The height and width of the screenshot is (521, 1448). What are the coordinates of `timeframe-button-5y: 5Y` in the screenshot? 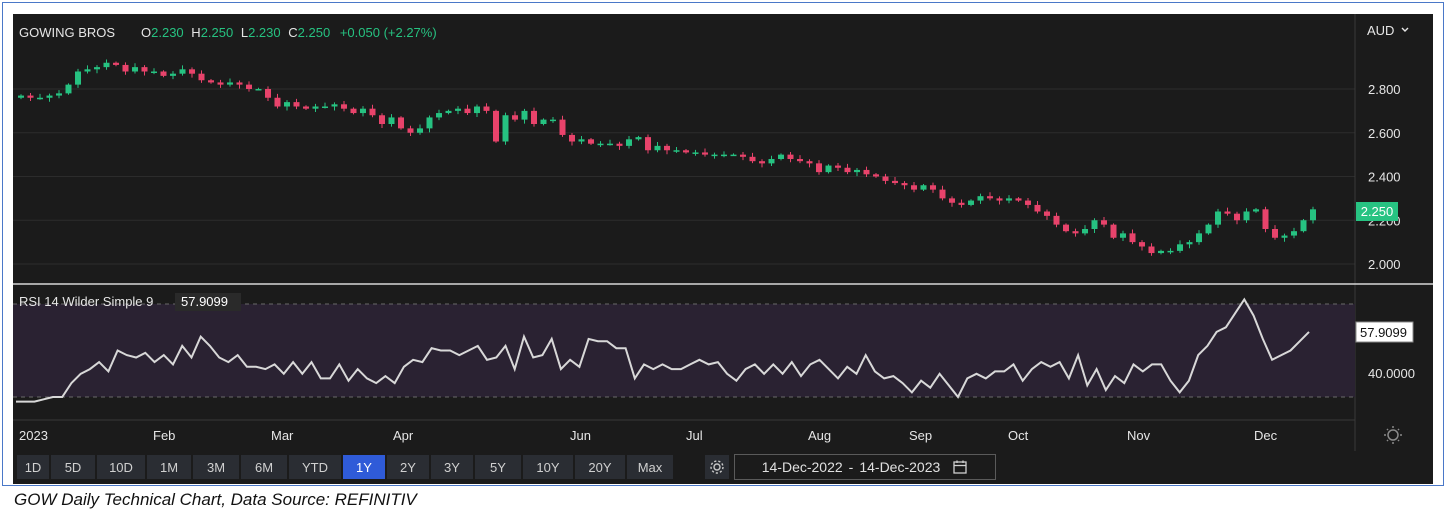 It's located at (498, 467).